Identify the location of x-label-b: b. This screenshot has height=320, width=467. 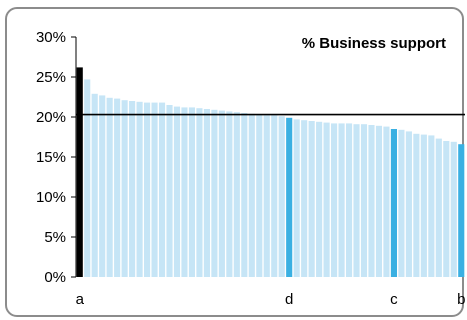
(461, 299).